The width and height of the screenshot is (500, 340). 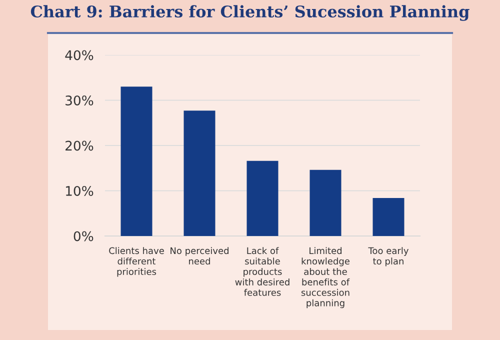 What do you see at coordinates (199, 256) in the screenshot?
I see `x-tick-label: No perceived need` at bounding box center [199, 256].